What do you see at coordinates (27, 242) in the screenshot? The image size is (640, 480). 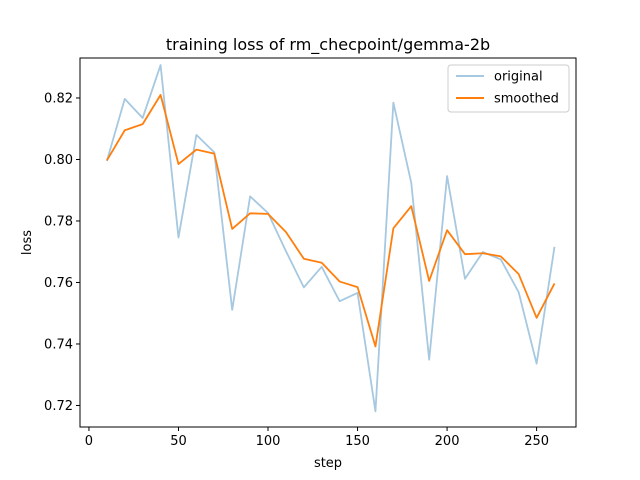 I see `y-axis-label: loss` at bounding box center [27, 242].